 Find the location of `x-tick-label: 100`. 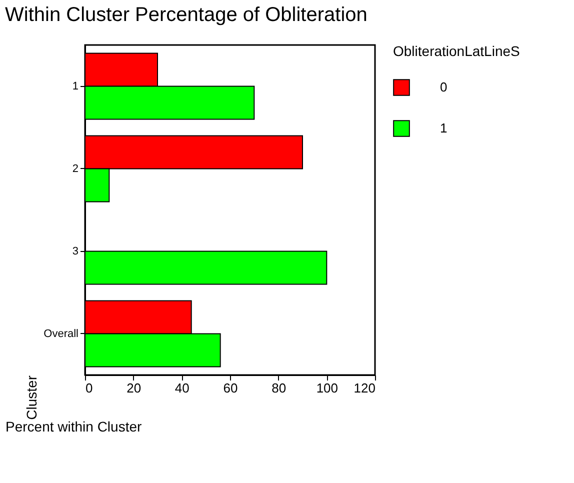

x-tick-label: 100 is located at coordinates (327, 388).